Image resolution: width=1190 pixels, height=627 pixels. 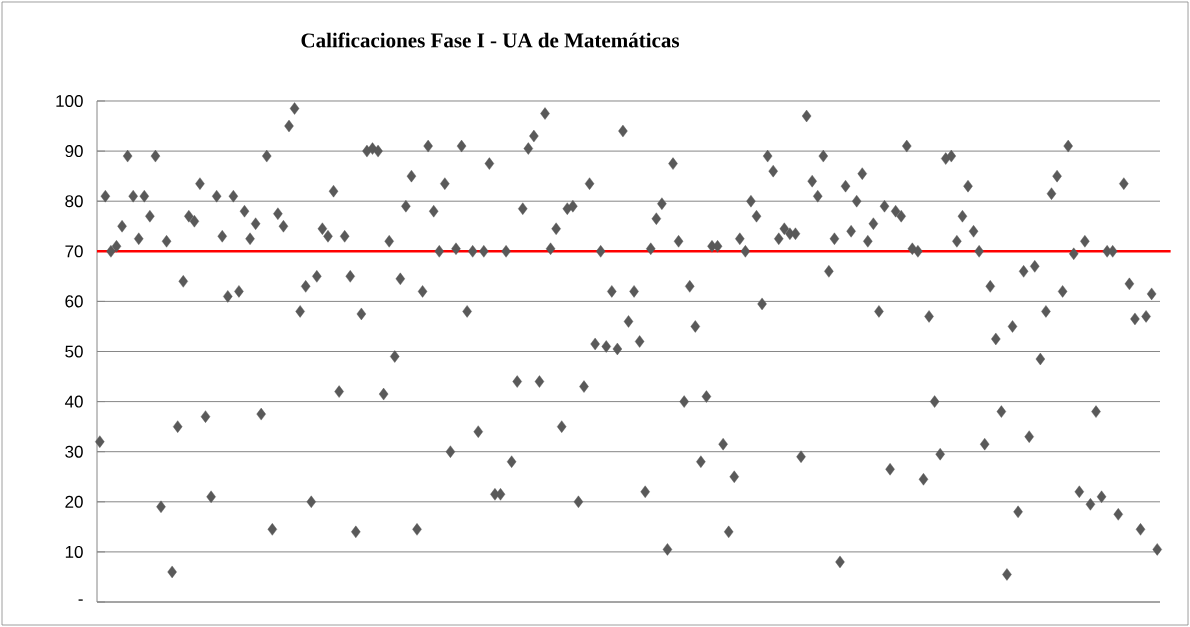 What do you see at coordinates (74, 251) in the screenshot?
I see `y-tick-label: 70` at bounding box center [74, 251].